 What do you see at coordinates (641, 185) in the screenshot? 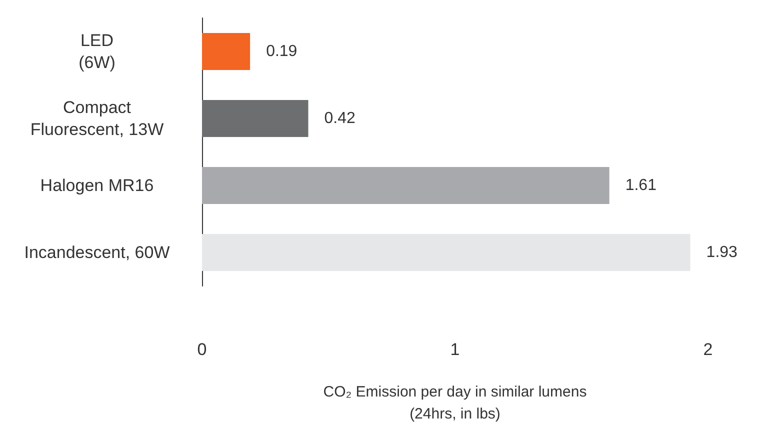
I see `data-label: 1.61` at bounding box center [641, 185].